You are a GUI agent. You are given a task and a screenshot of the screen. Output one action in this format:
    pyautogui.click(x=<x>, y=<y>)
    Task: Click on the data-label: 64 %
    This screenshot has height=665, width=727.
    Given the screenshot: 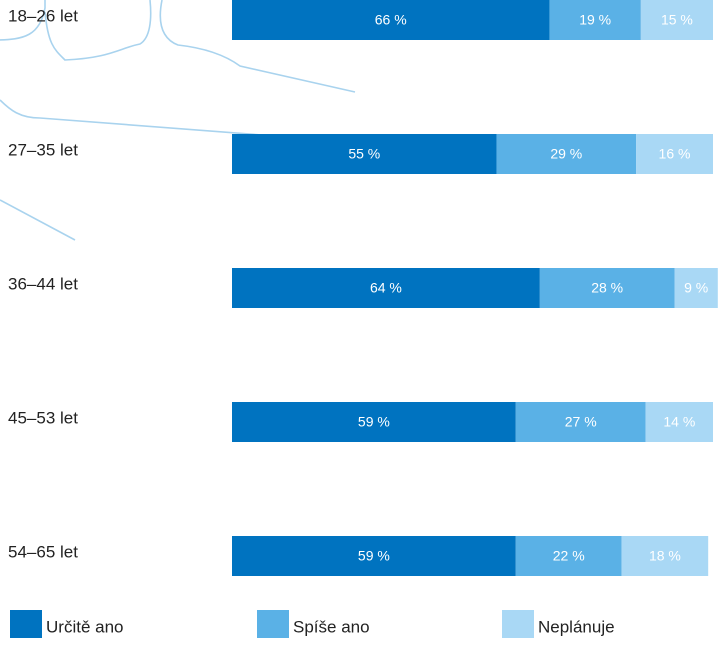 What is the action you would take?
    pyautogui.click(x=386, y=288)
    